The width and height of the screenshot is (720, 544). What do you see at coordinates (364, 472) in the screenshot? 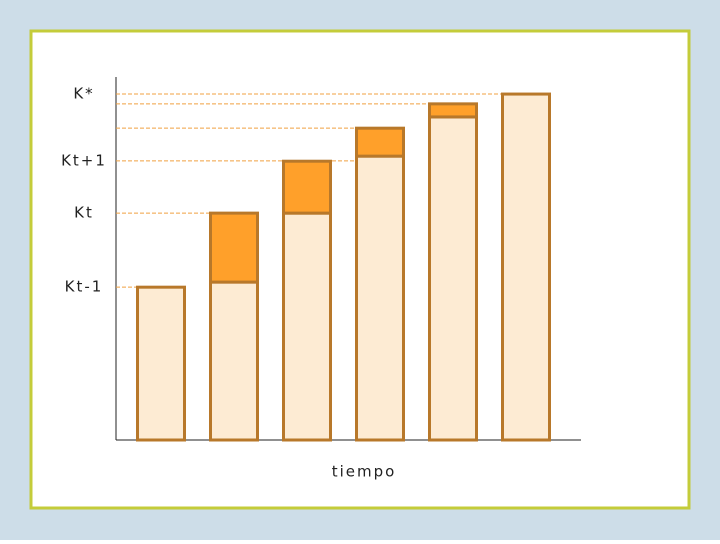
I see `x-axis-label: tiempo` at bounding box center [364, 472].